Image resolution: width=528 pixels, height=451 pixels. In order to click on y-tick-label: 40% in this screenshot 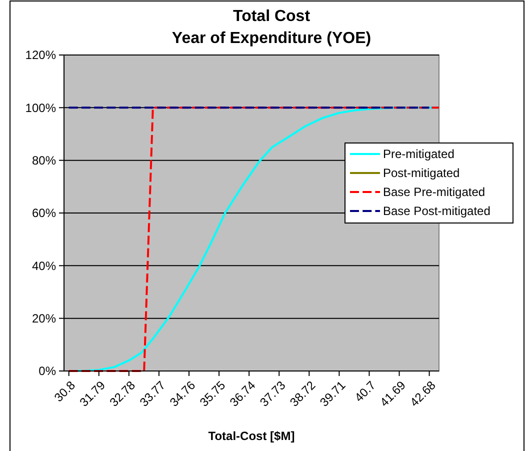, I will do `click(44, 265)`.